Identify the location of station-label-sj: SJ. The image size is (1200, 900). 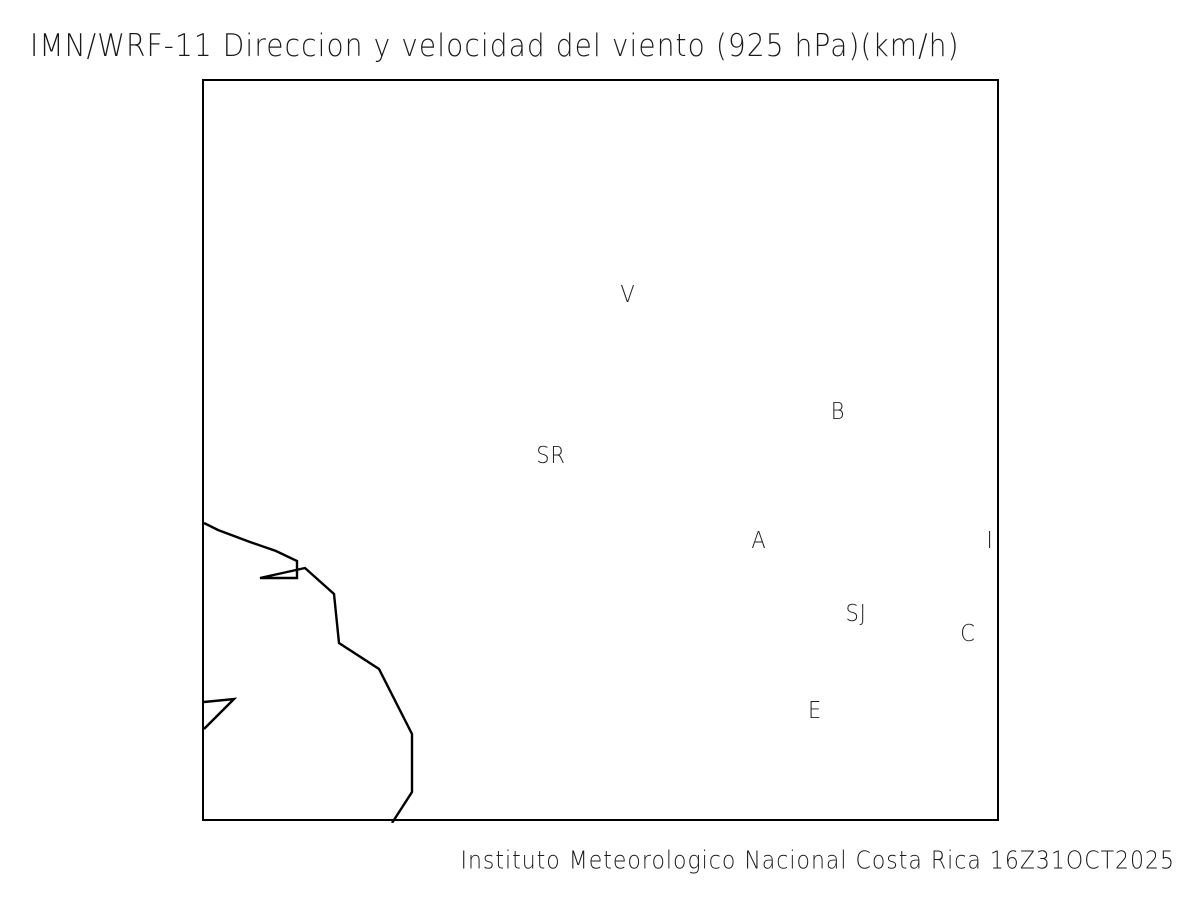
(856, 613).